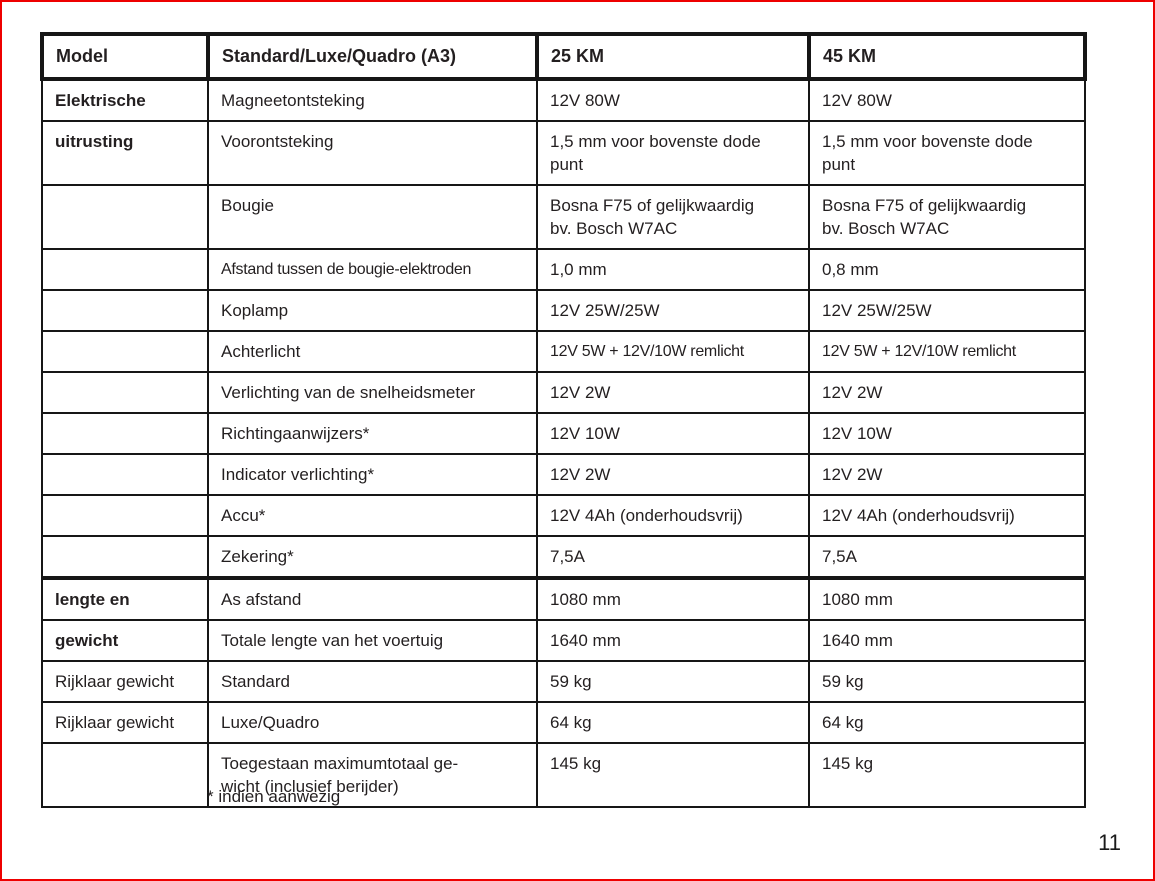  I want to click on table-row: Indicator verlichting* 12V 2W 12V 2W, so click(563, 474).